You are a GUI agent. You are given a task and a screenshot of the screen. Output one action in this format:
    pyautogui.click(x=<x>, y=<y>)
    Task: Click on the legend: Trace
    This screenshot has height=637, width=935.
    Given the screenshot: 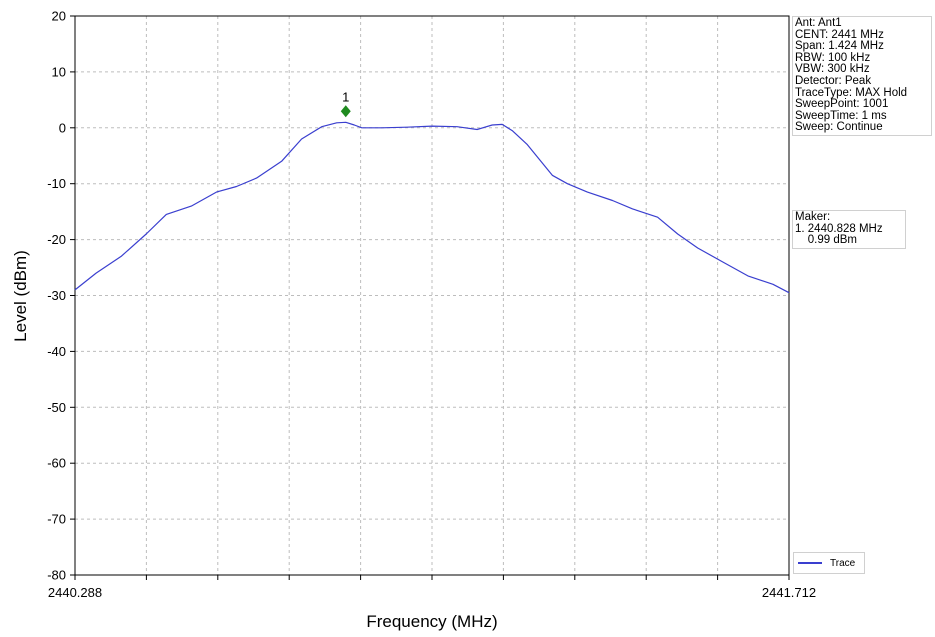 What is the action you would take?
    pyautogui.click(x=829, y=563)
    